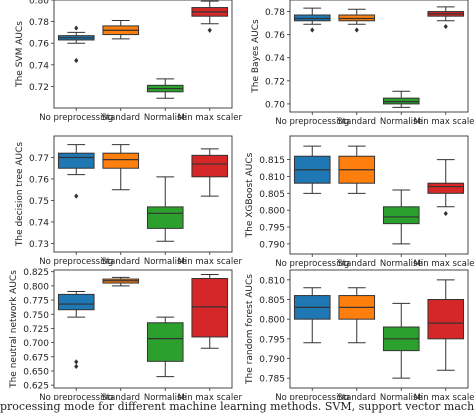 The width and height of the screenshot is (474, 414). I want to click on y-tick-label: 0.725, so click(36, 330).